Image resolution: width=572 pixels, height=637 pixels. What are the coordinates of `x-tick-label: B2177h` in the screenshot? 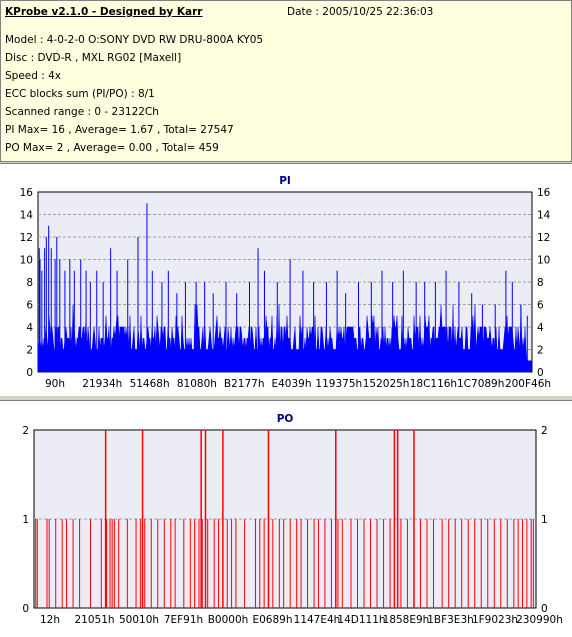 It's located at (244, 384).